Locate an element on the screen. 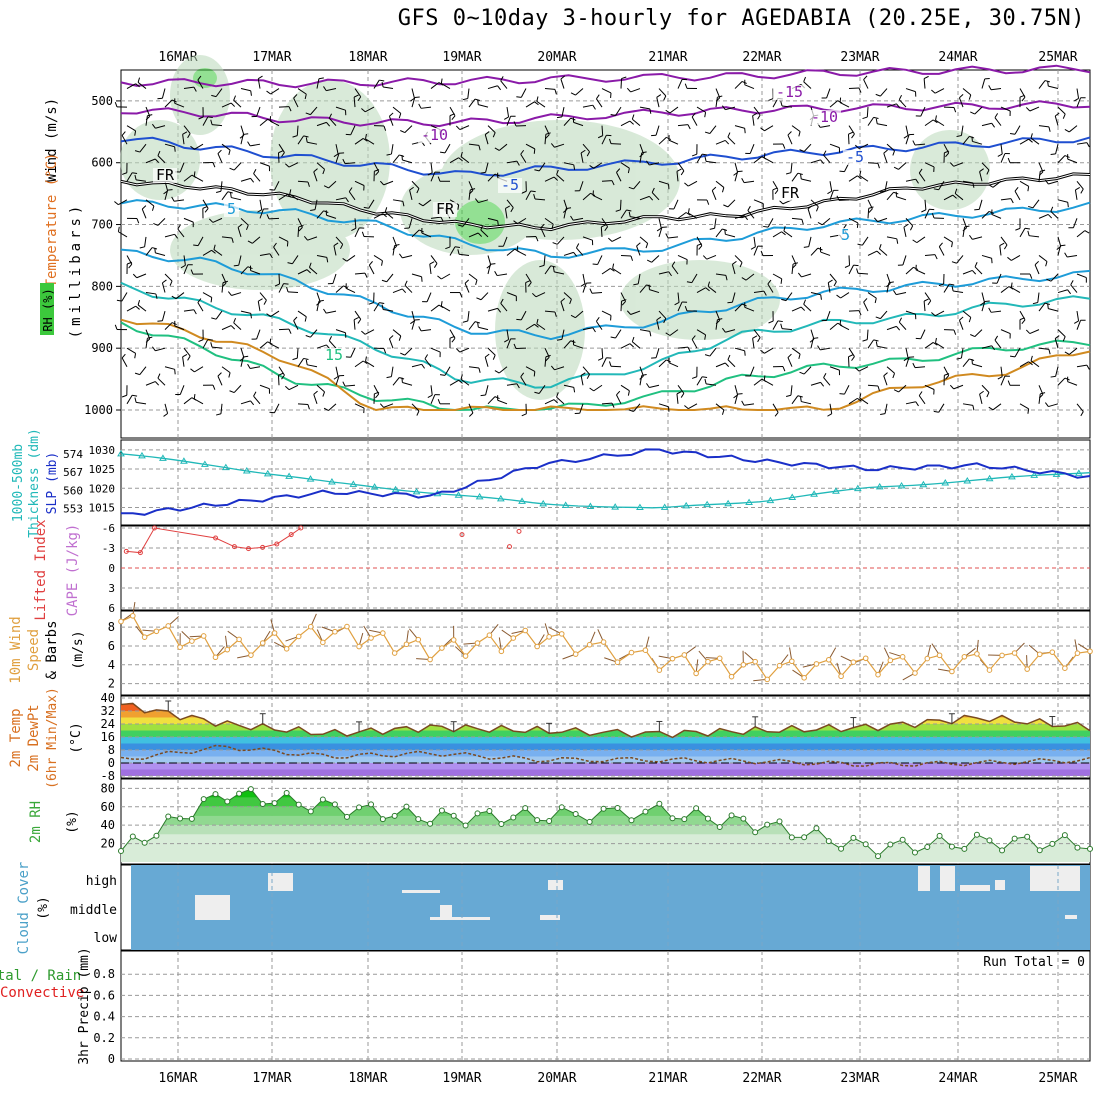 This screenshot has width=1100, height=1100. date-top-7: 23MAR is located at coordinates (859, 57).